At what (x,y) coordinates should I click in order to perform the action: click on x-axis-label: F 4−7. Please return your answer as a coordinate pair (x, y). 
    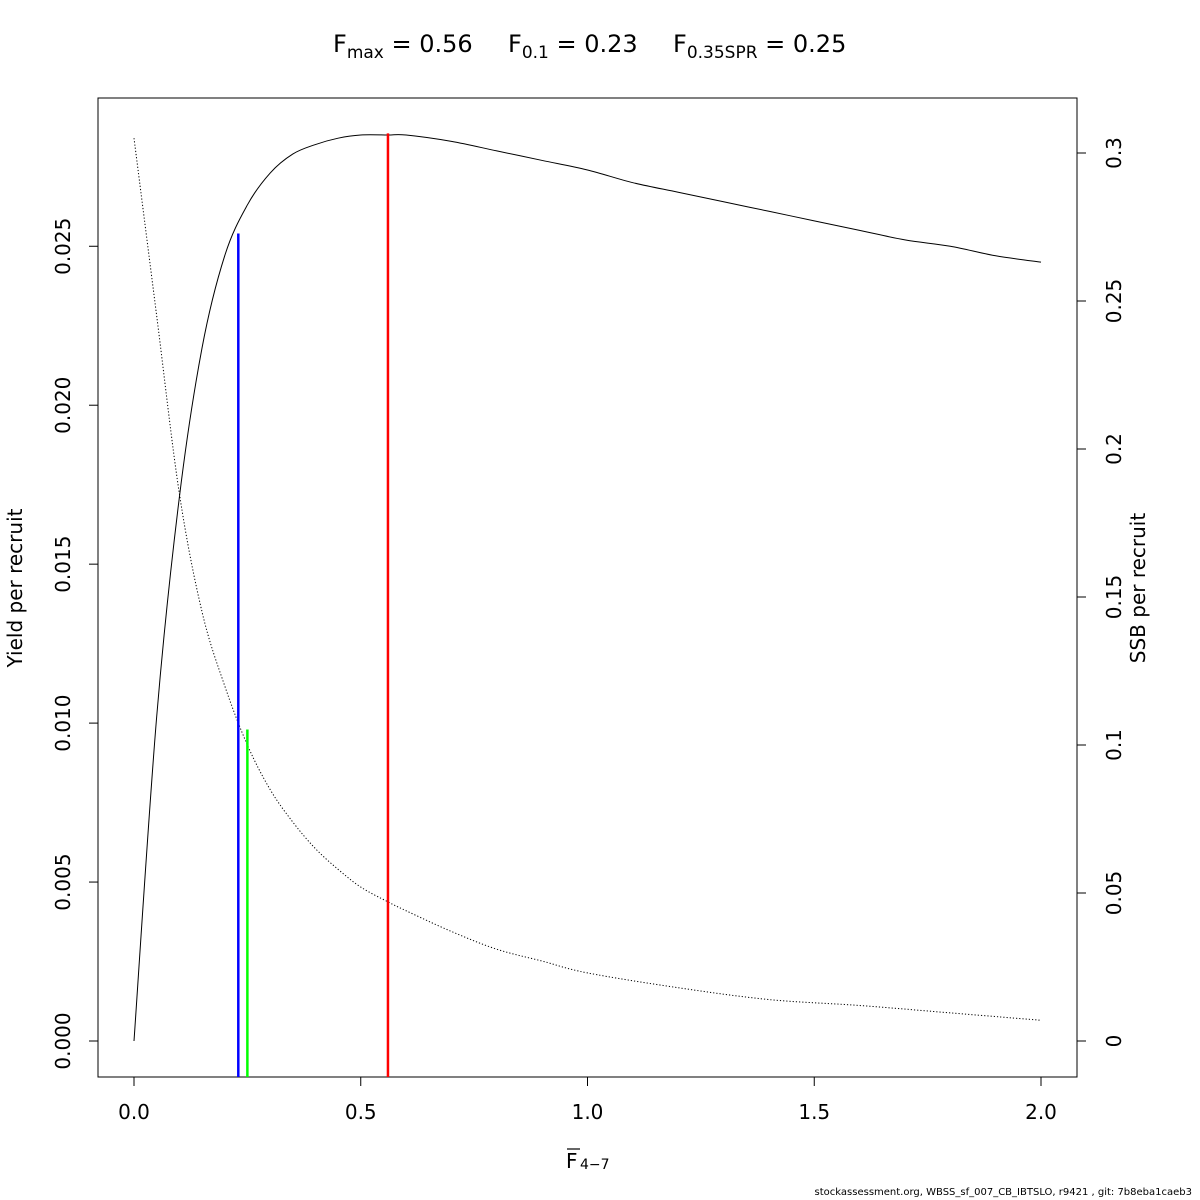
    Looking at the image, I should click on (588, 1160).